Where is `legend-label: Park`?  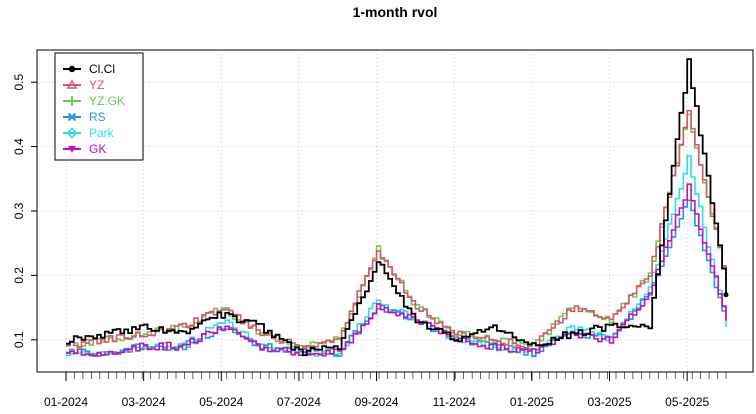
legend-label: Park is located at coordinates (102, 133).